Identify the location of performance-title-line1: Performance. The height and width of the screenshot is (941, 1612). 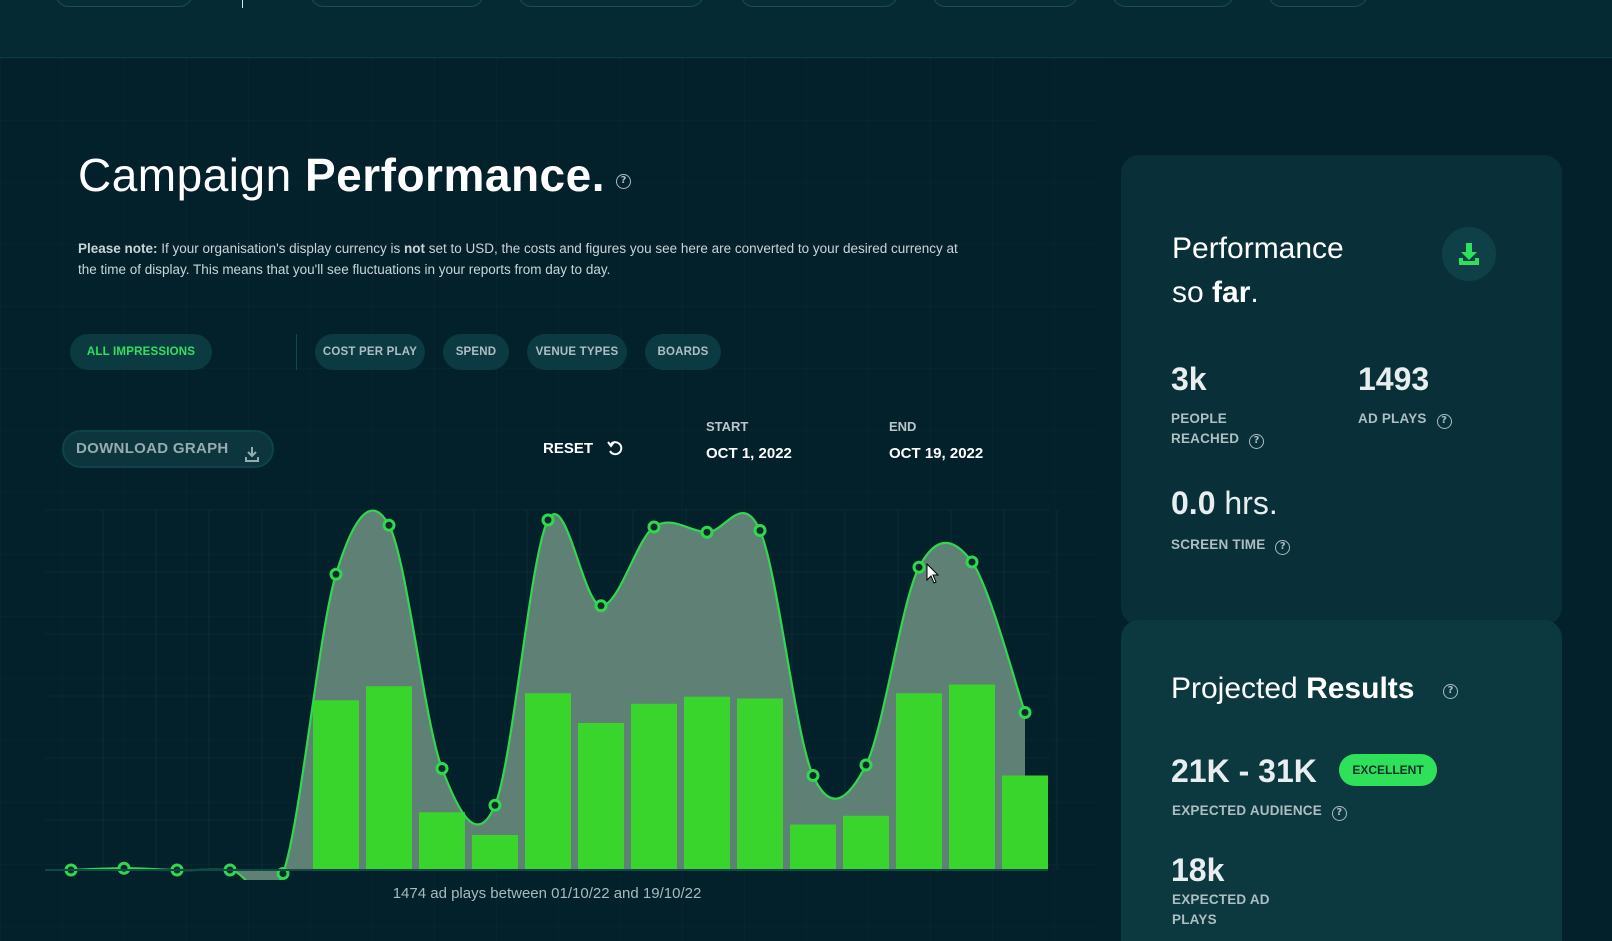
(1258, 248).